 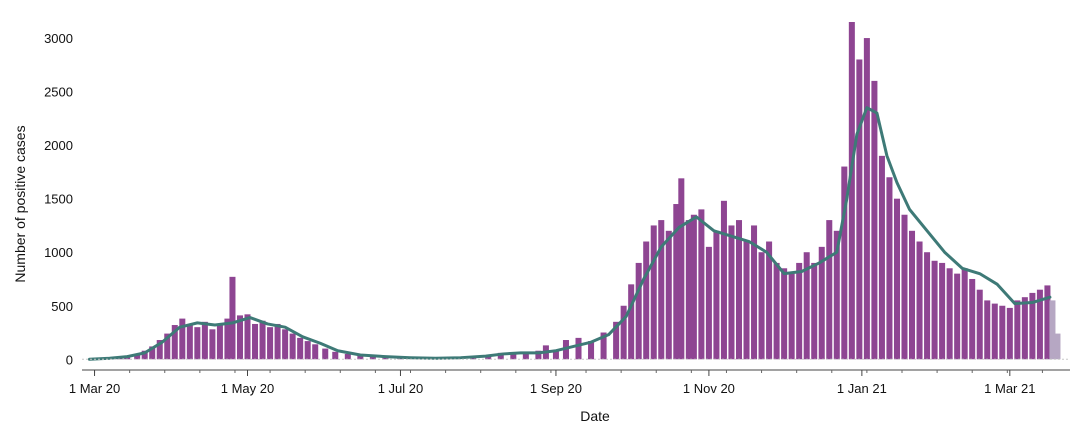 What do you see at coordinates (1009, 388) in the screenshot?
I see `x-tick-label: 1 Mar 21` at bounding box center [1009, 388].